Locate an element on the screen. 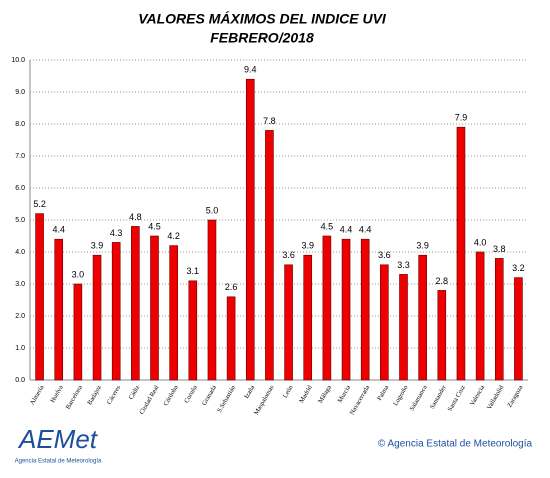  y-tick-label: 3.0 is located at coordinates (20, 284).